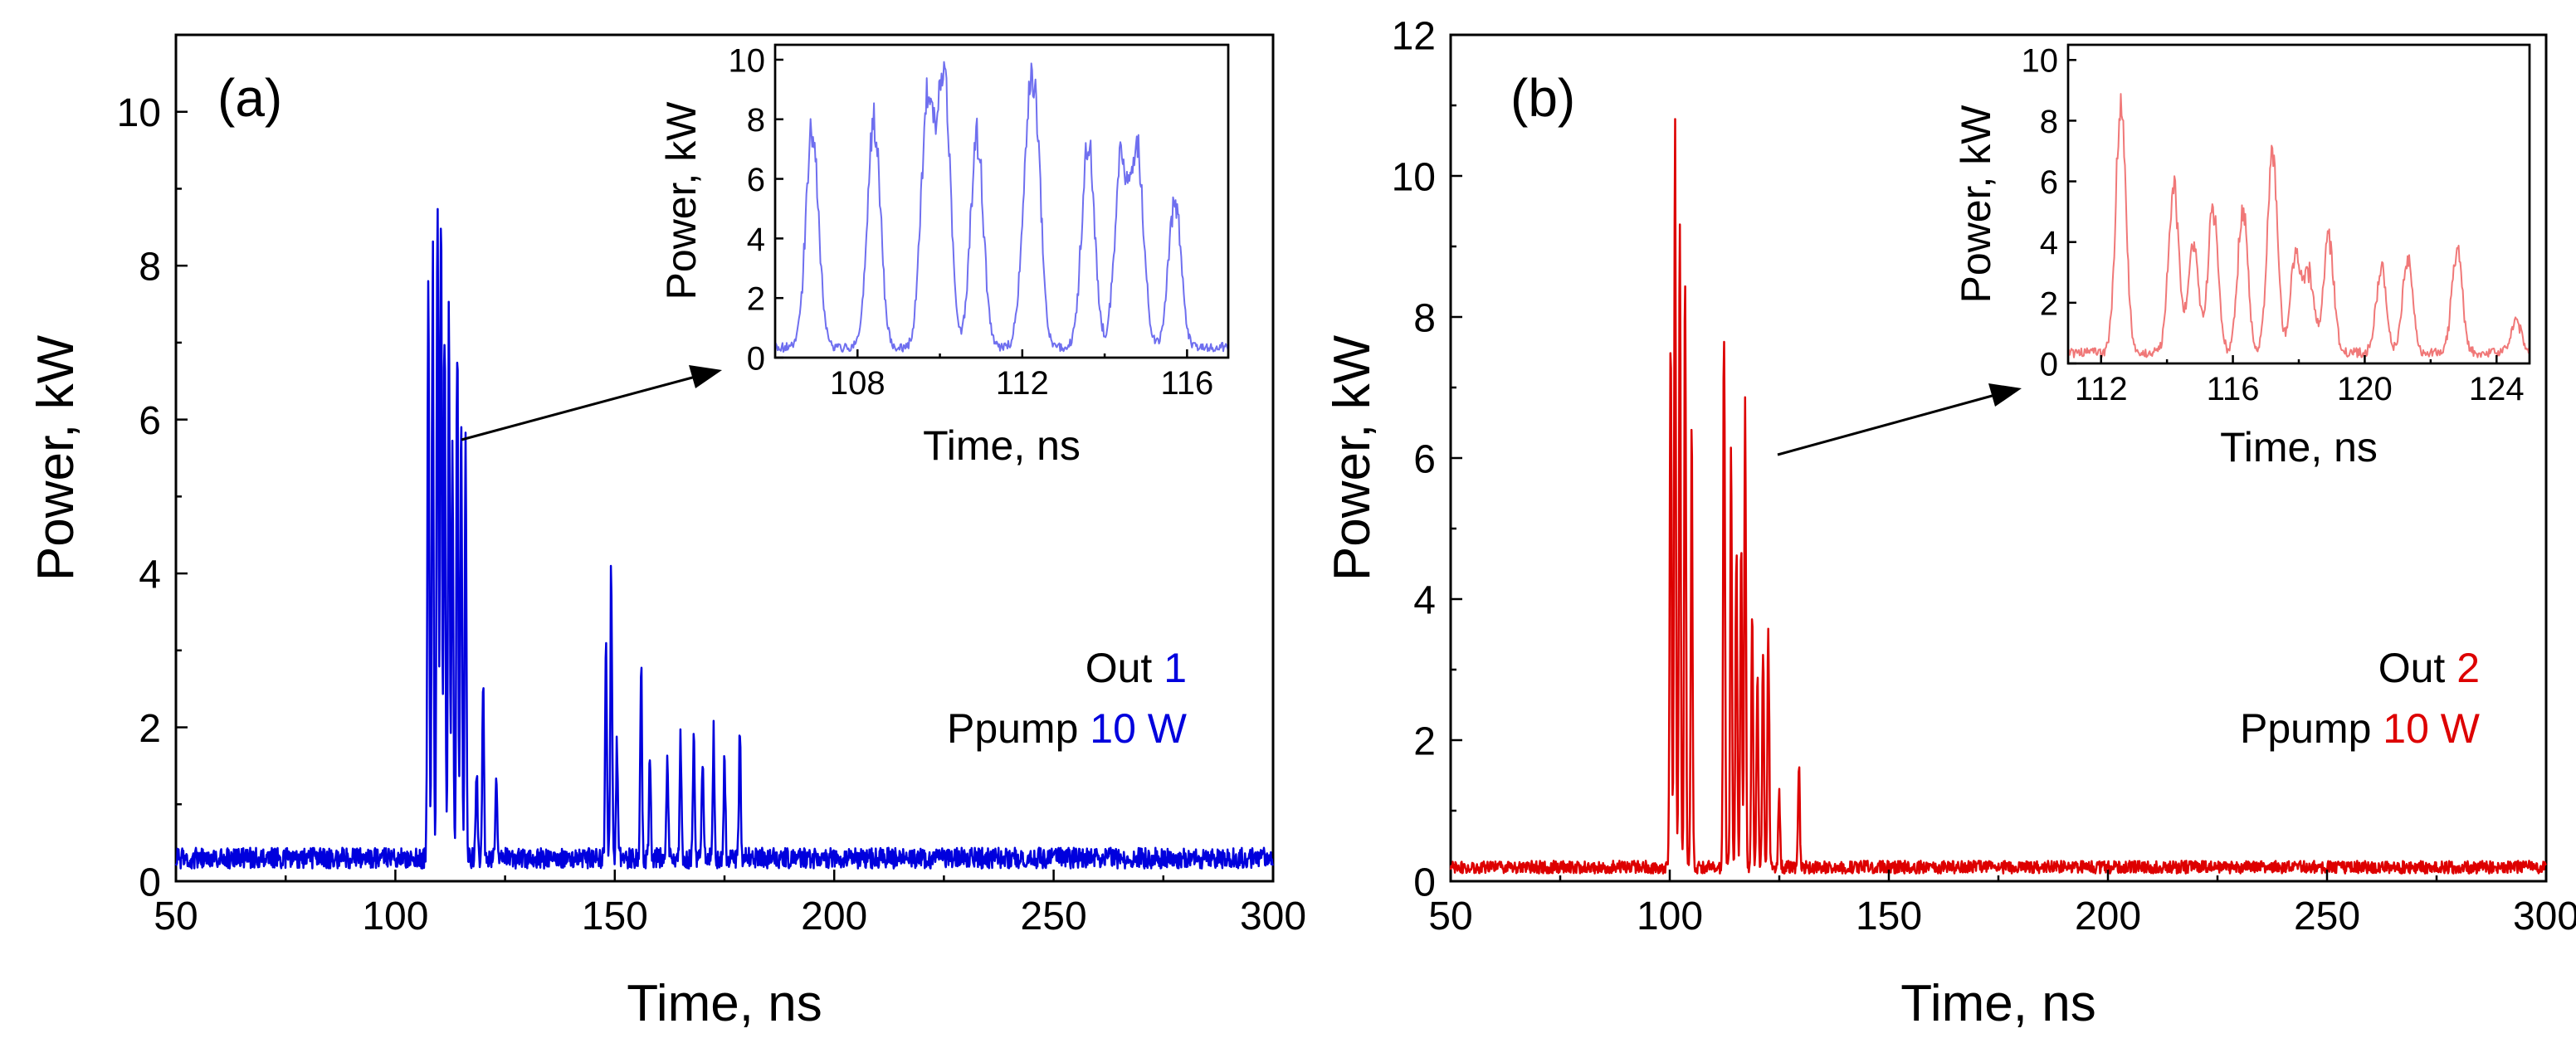  What do you see at coordinates (2049, 364) in the screenshot?
I see `panel-b-inset-y-tick-label: 0` at bounding box center [2049, 364].